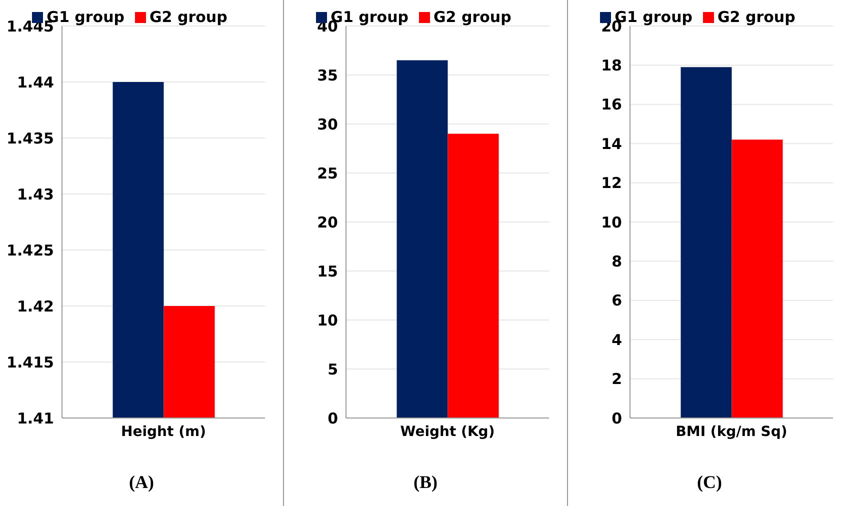  Describe the element at coordinates (35, 82) in the screenshot. I see `y-tick-label: 1.44` at that location.